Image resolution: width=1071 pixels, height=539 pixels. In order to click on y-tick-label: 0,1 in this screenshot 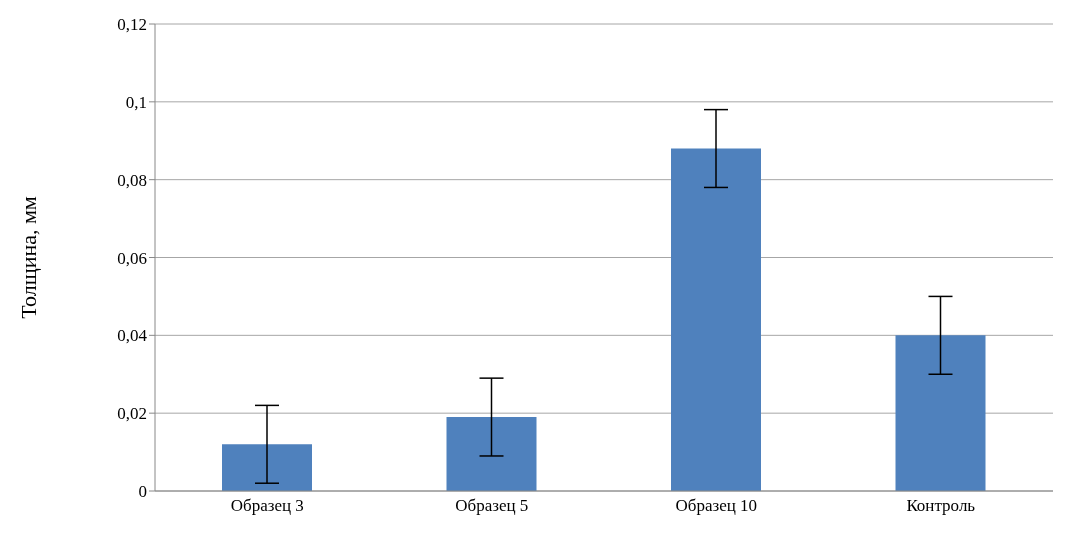, I will do `click(136, 102)`.